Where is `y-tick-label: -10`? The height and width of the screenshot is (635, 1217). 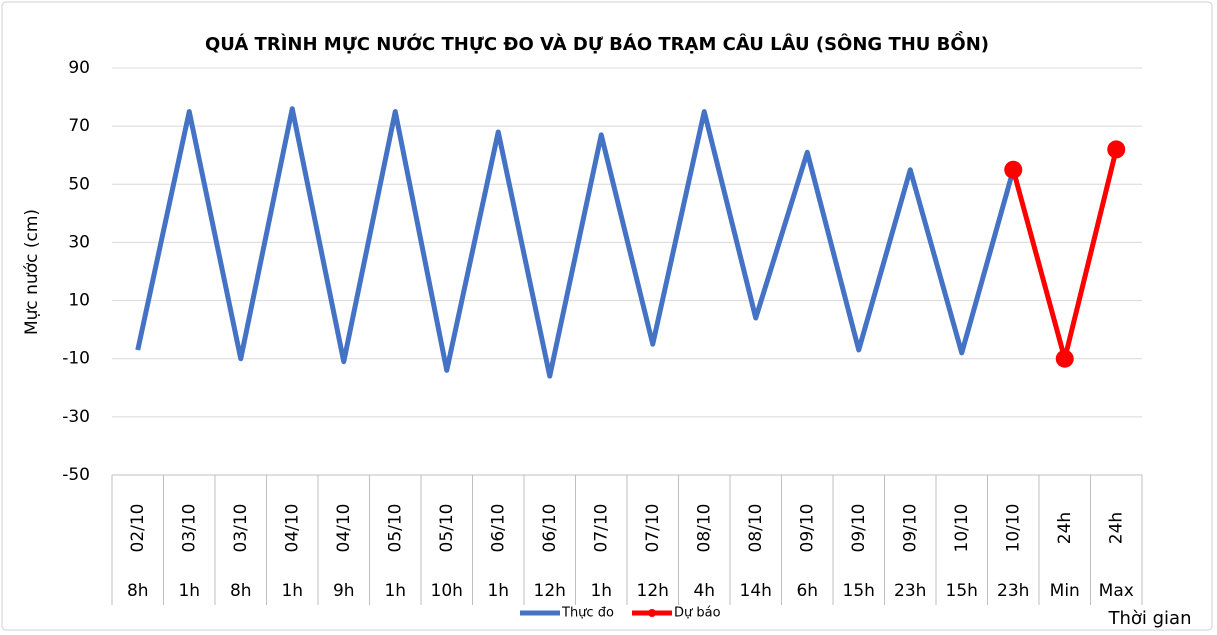
y-tick-label: -10 is located at coordinates (76, 359).